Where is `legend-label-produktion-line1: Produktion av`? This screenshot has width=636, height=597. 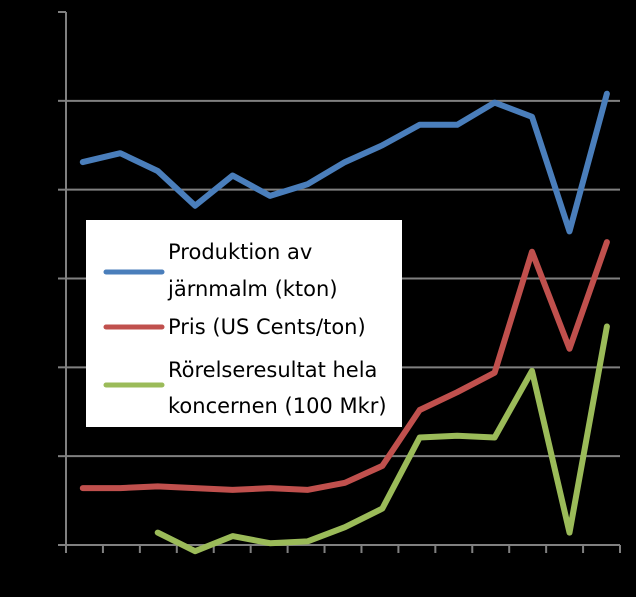
legend-label-produktion-line1: Produktion av is located at coordinates (240, 252).